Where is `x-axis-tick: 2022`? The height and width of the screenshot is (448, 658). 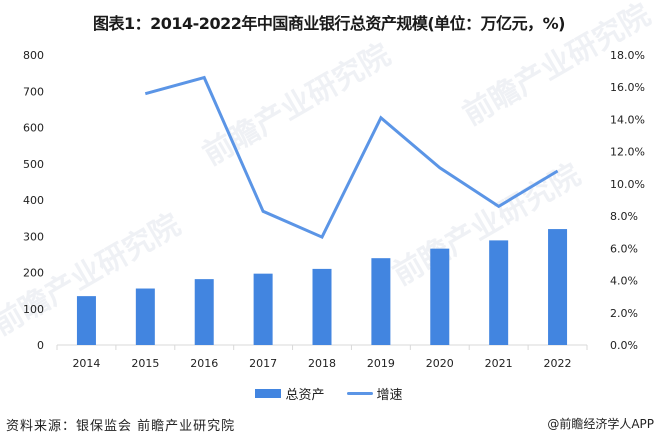 x-axis-tick: 2022 is located at coordinates (558, 363).